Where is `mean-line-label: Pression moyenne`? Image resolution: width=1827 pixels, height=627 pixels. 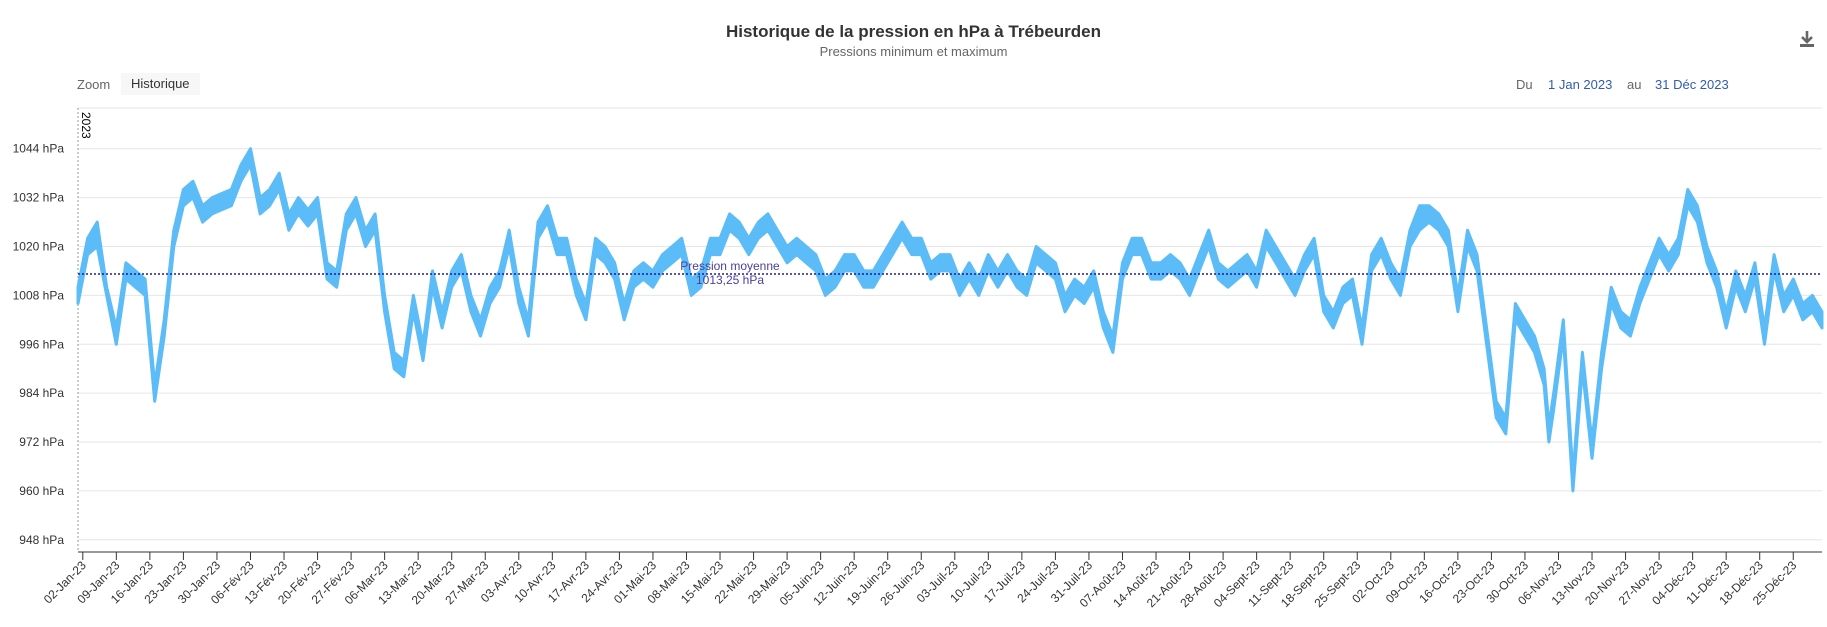
mean-line-label: Pression moyenne is located at coordinates (730, 266).